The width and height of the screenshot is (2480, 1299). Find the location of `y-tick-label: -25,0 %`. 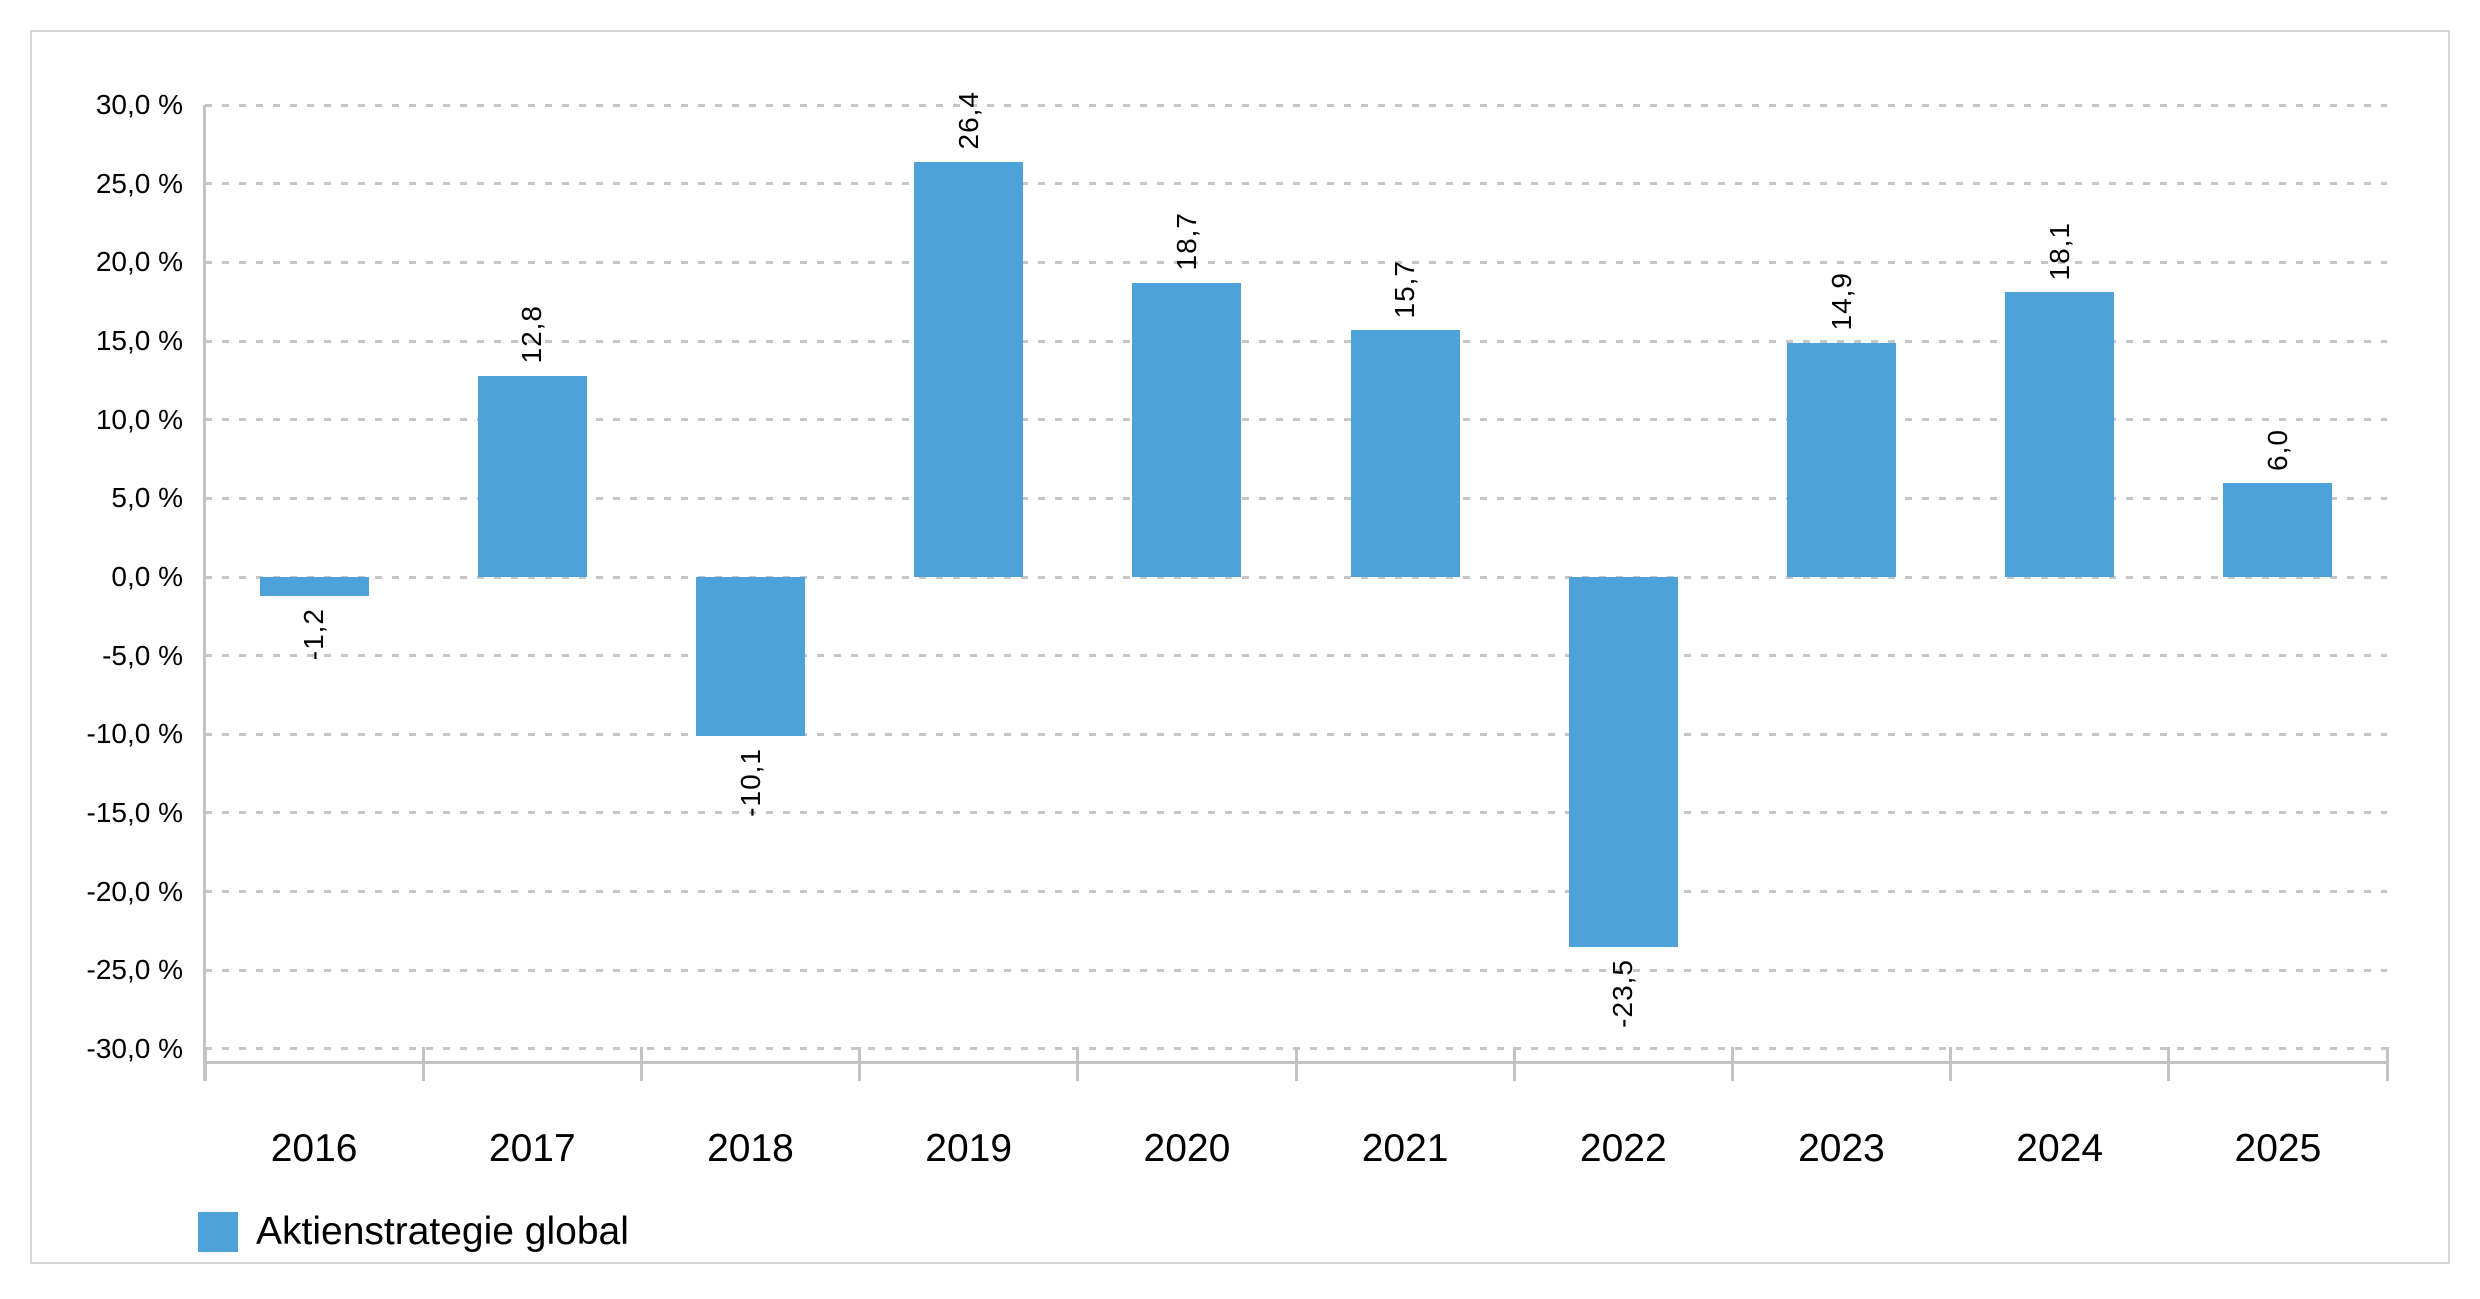

y-tick-label: -25,0 % is located at coordinates (135, 970).